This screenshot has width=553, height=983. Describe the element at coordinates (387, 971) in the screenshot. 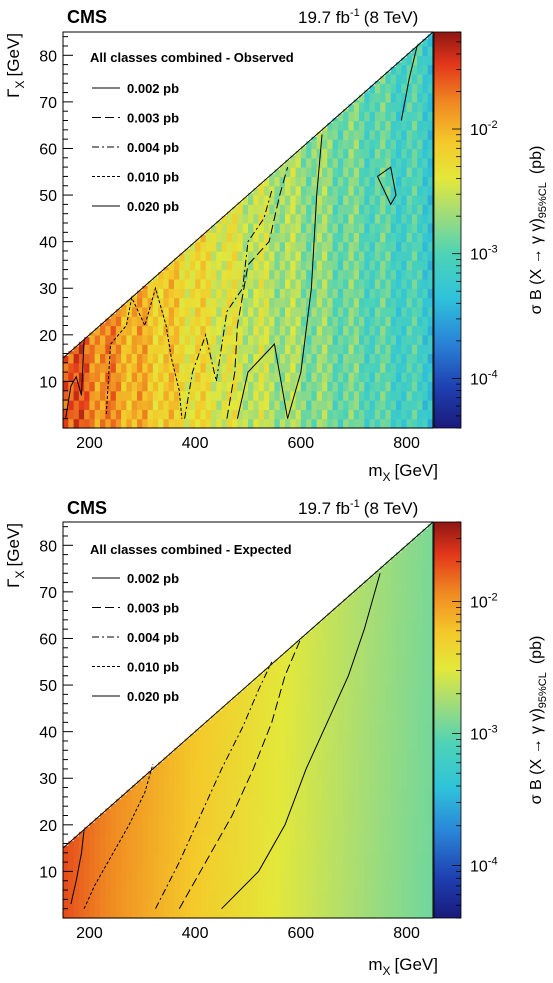

I see `x-axis-label-sub: X` at that location.